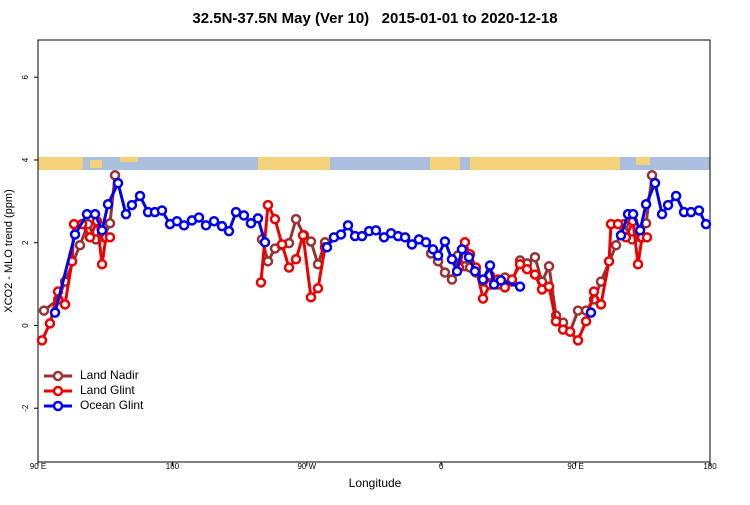  Describe the element at coordinates (375, 483) in the screenshot. I see `x-axis-label: Longitude` at that location.